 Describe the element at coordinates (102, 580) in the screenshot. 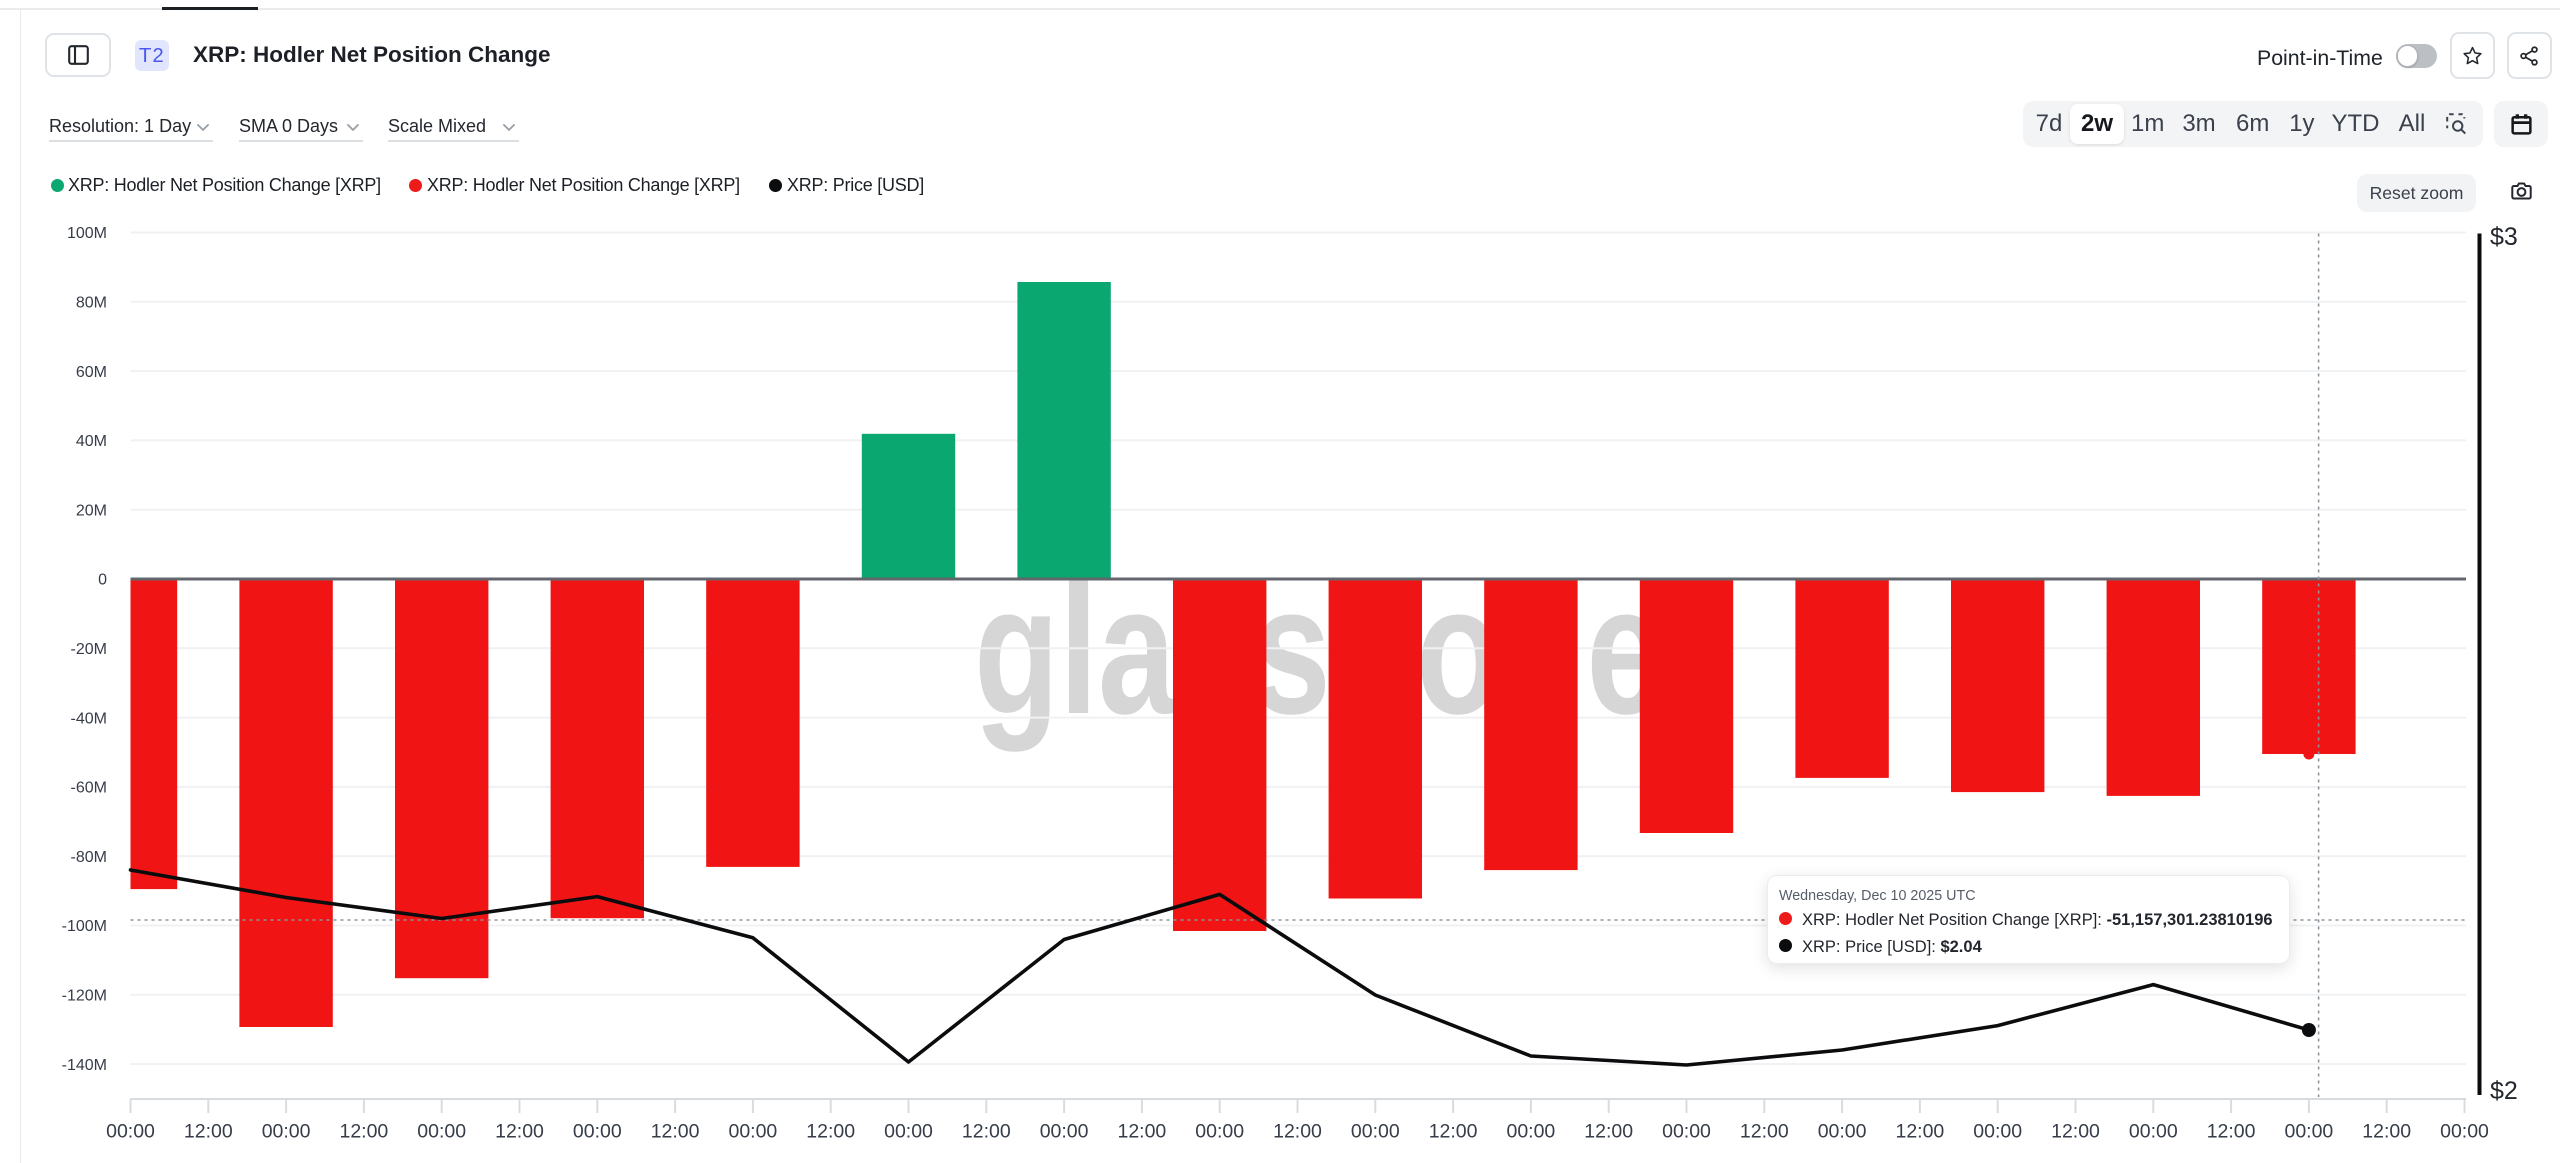

I see `svg-text: 0` at that location.